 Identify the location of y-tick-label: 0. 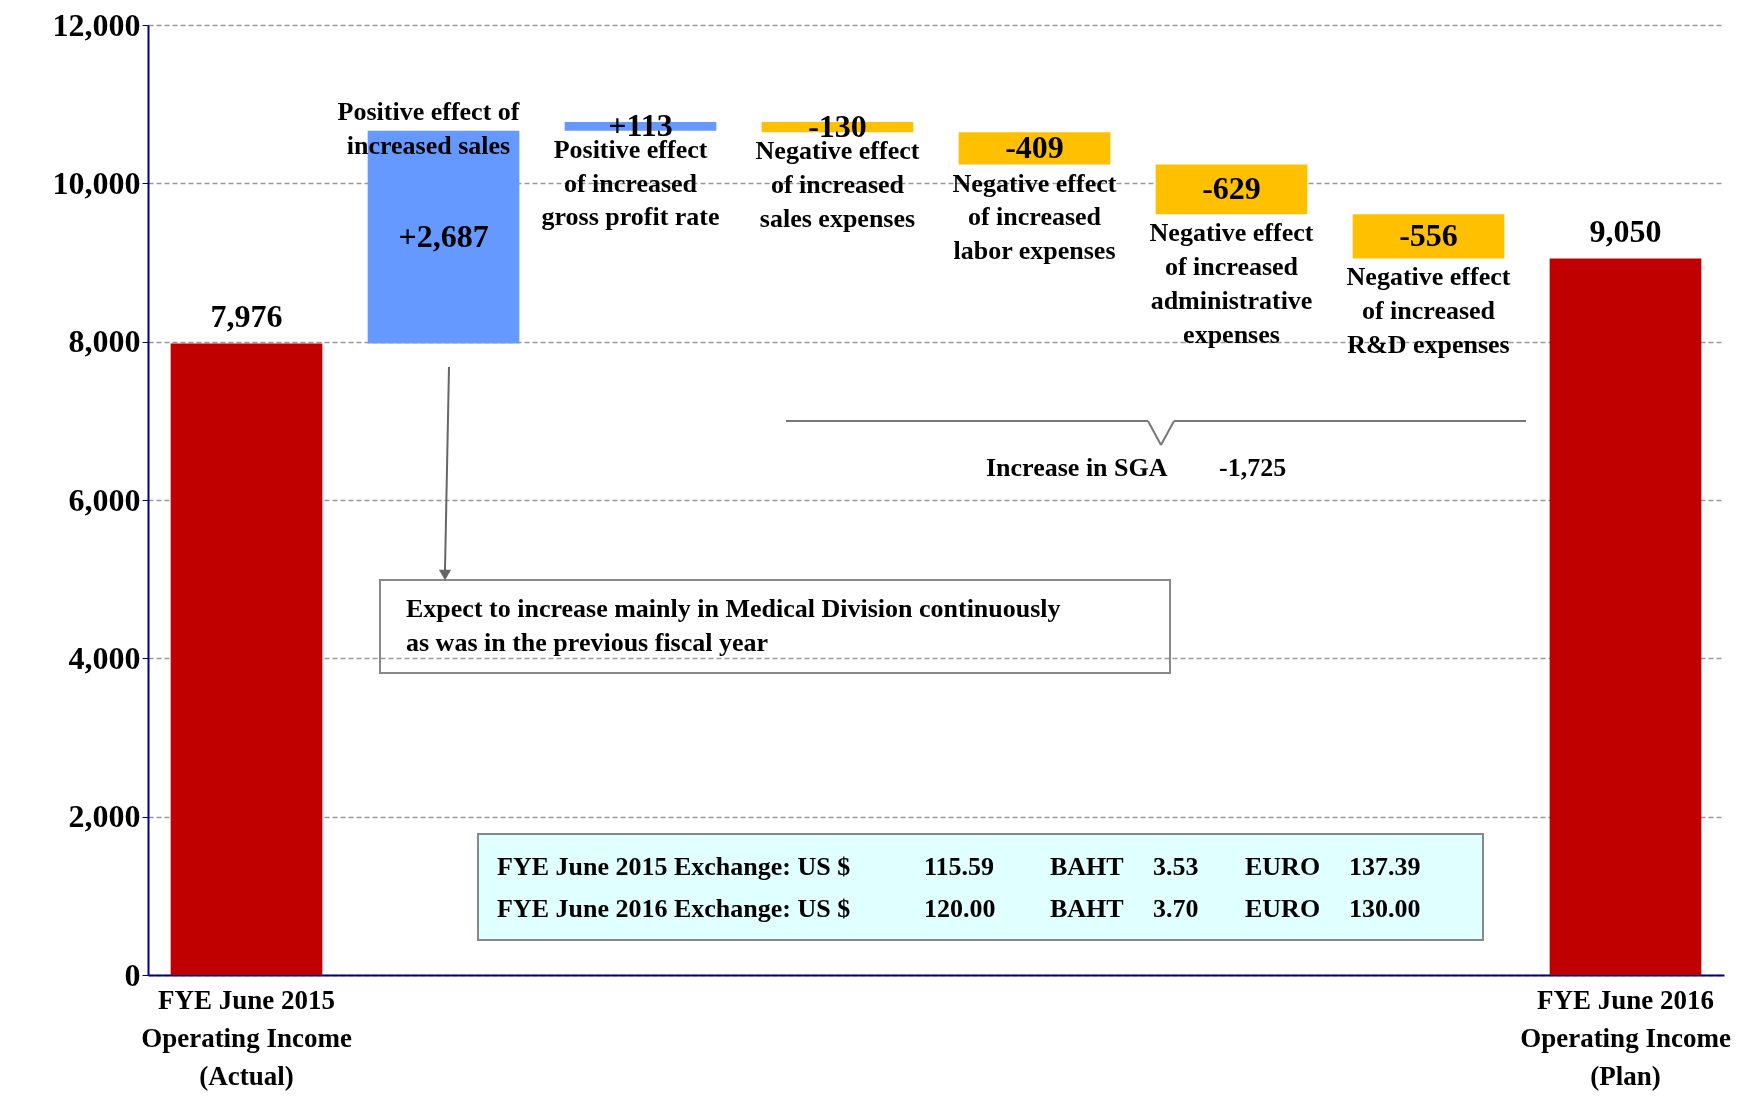
(132, 974).